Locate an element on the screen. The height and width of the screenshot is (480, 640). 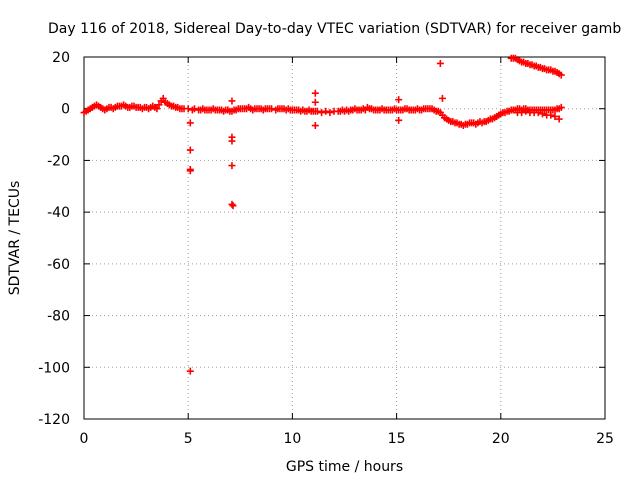
y-tick-label: -80 is located at coordinates (58, 317).